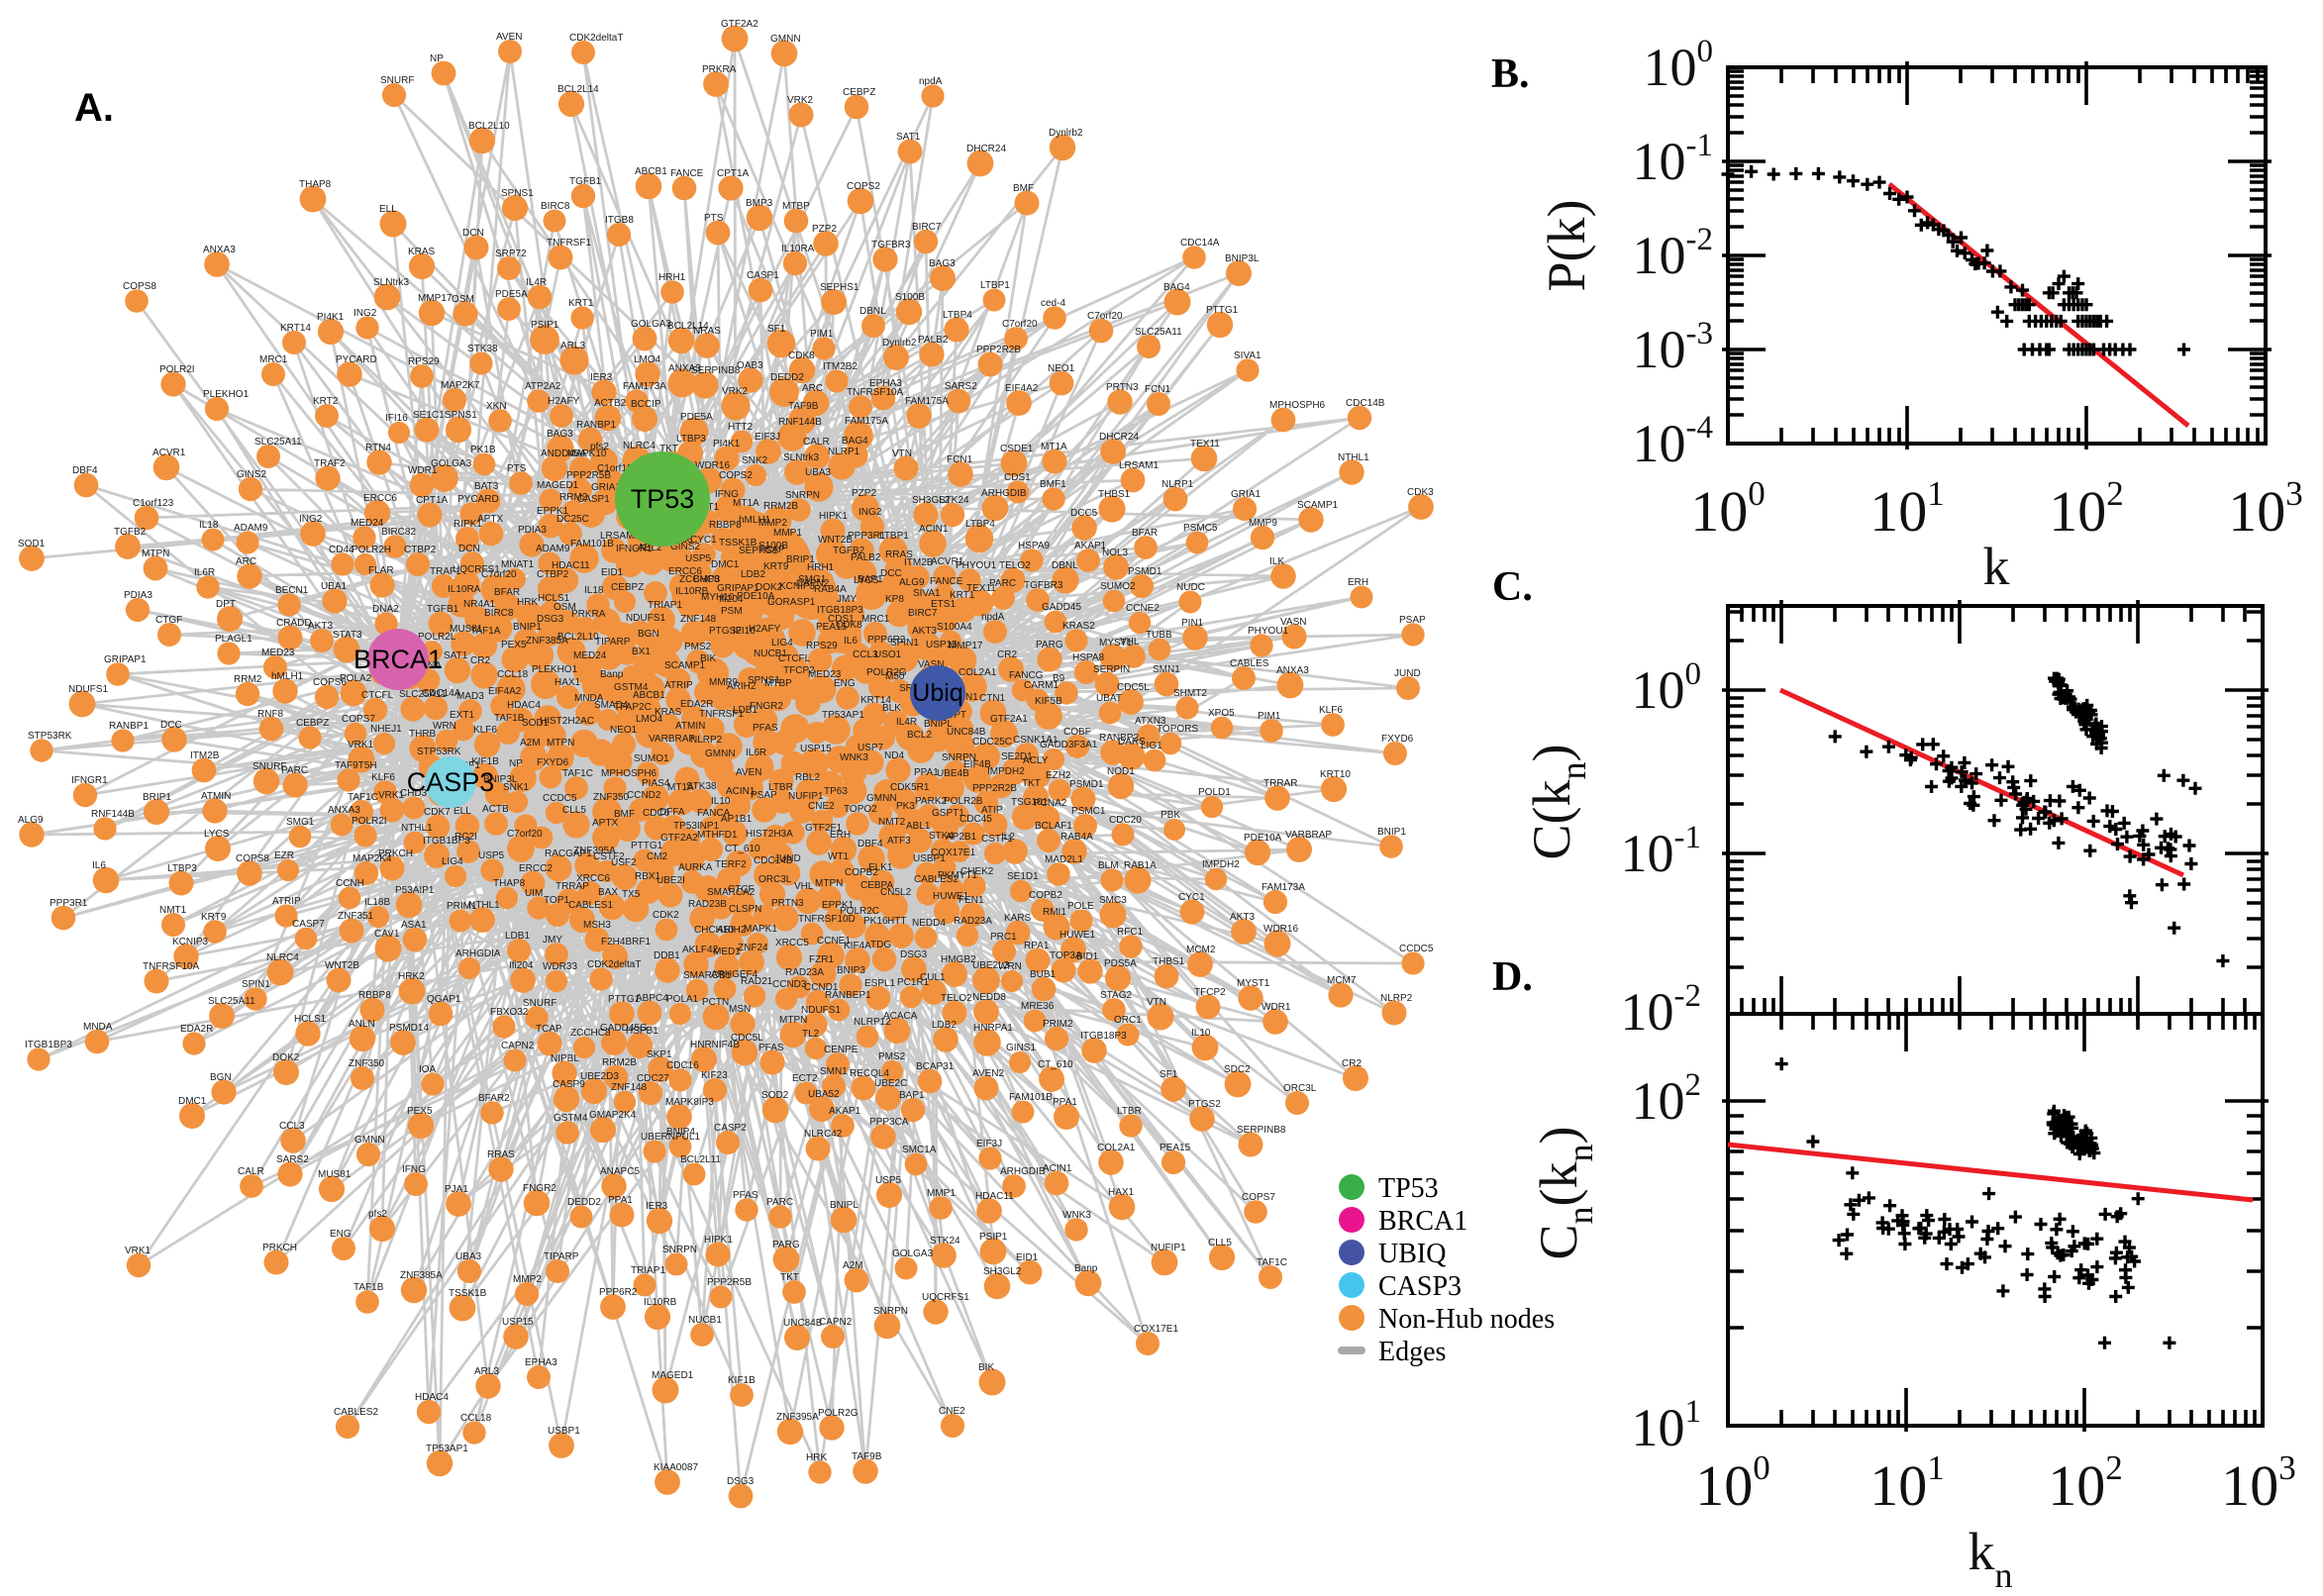  I want to click on svg-text: BCL2L10, so click(578, 637).